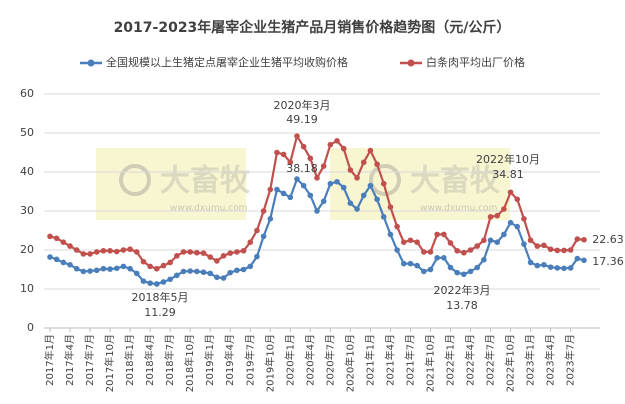 Image resolution: width=625 pixels, height=404 pixels. Describe the element at coordinates (135, 180) in the screenshot. I see `watermark-logo` at that location.